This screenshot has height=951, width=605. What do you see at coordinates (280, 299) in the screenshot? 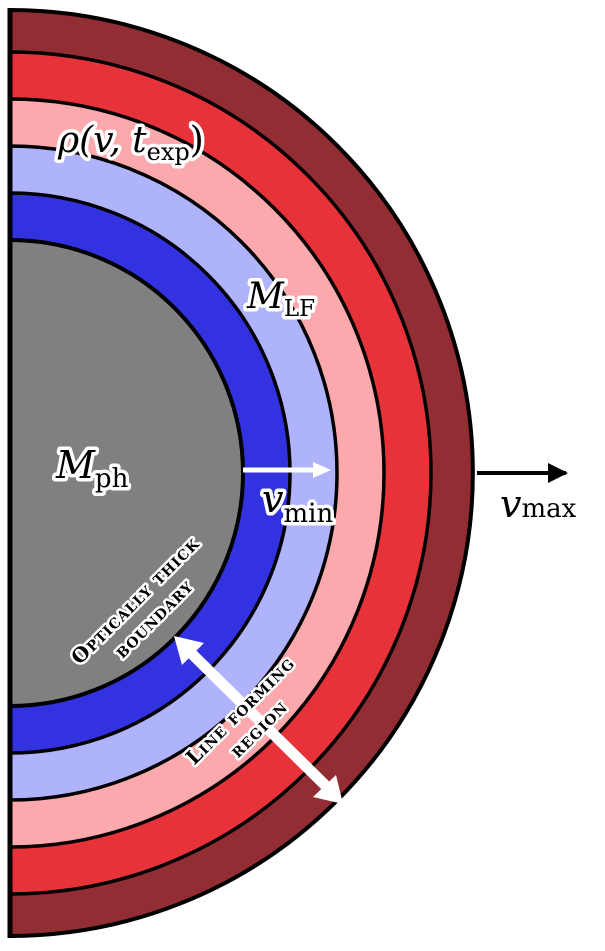
I see `line-forming-mass-label: MLF` at bounding box center [280, 299].